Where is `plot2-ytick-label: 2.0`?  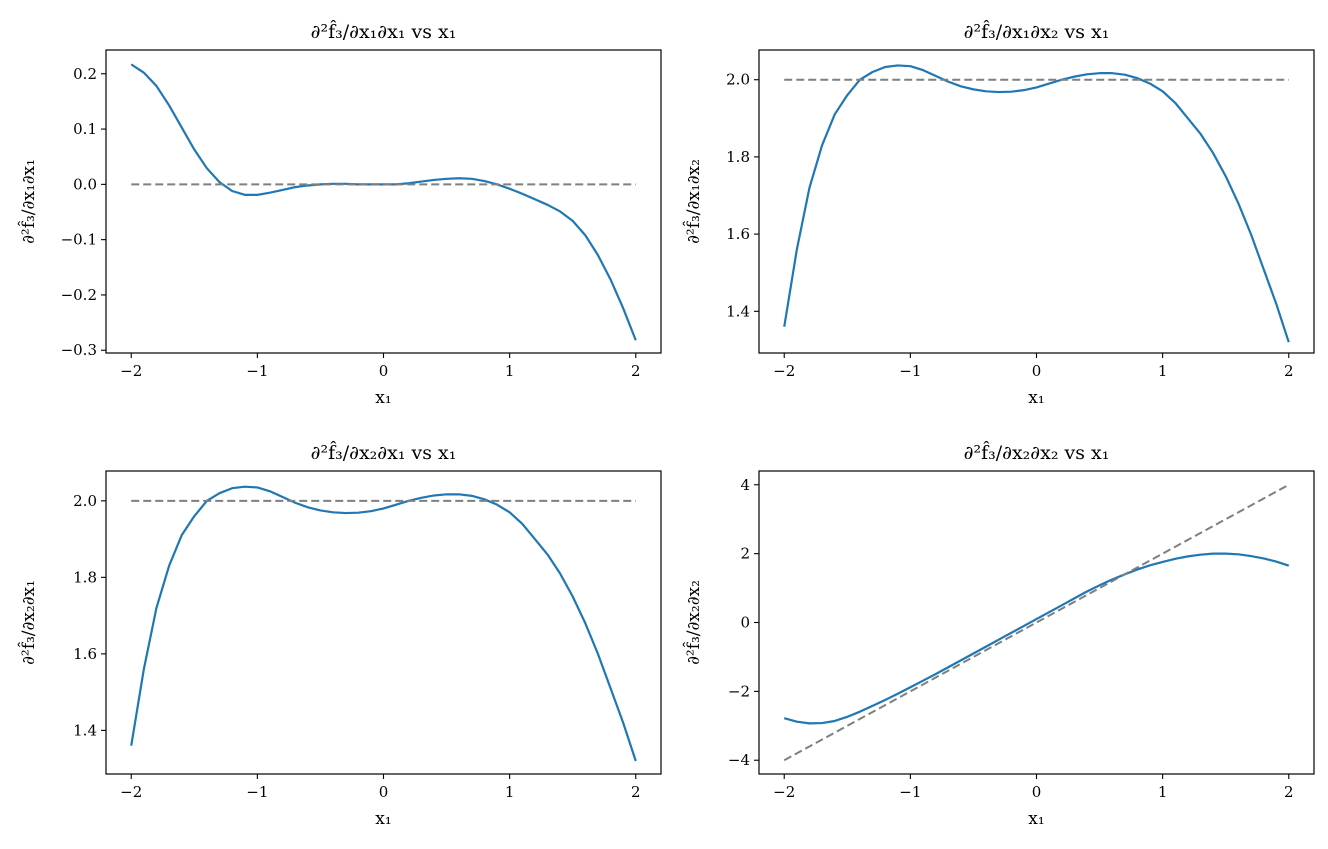 plot2-ytick-label: 2.0 is located at coordinates (738, 80).